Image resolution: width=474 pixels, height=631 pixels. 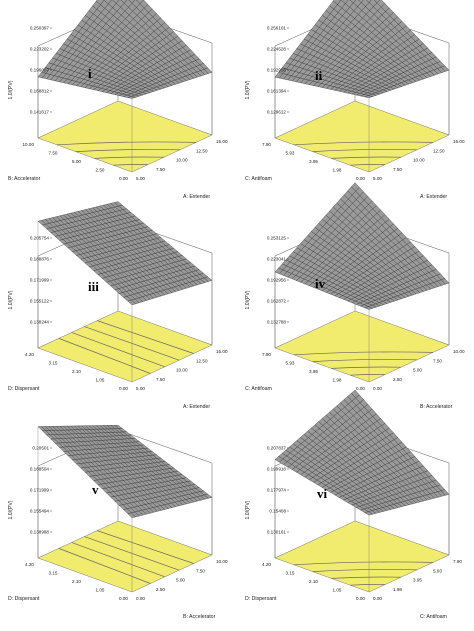 What do you see at coordinates (337, 380) in the screenshot?
I see `y-tick-label: 1.98` at bounding box center [337, 380].